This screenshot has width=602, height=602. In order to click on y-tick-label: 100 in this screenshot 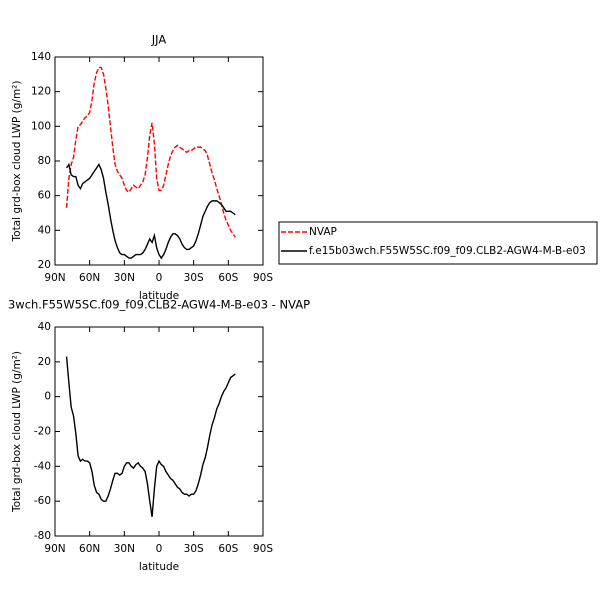, I will do `click(41, 126)`.